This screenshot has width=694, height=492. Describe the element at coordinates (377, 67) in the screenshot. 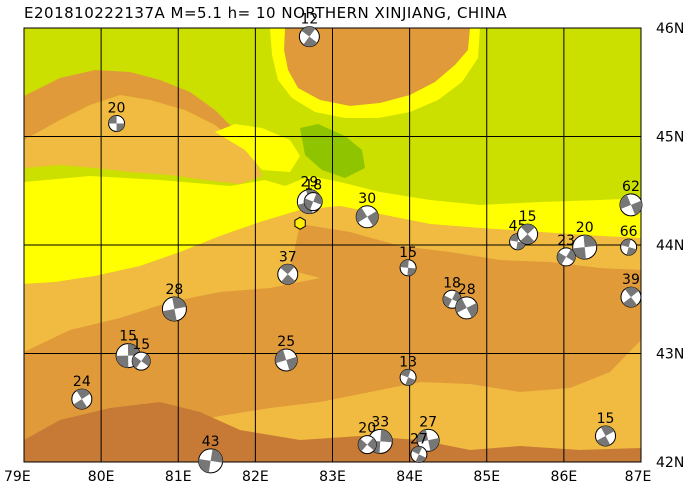

I see `mountain-north-center` at that location.